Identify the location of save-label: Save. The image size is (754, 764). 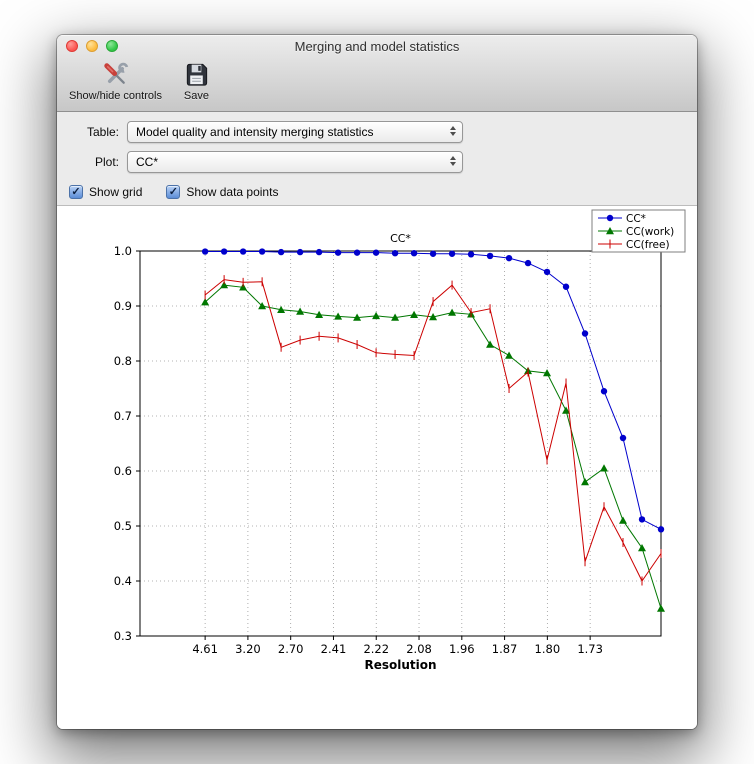
(196, 96).